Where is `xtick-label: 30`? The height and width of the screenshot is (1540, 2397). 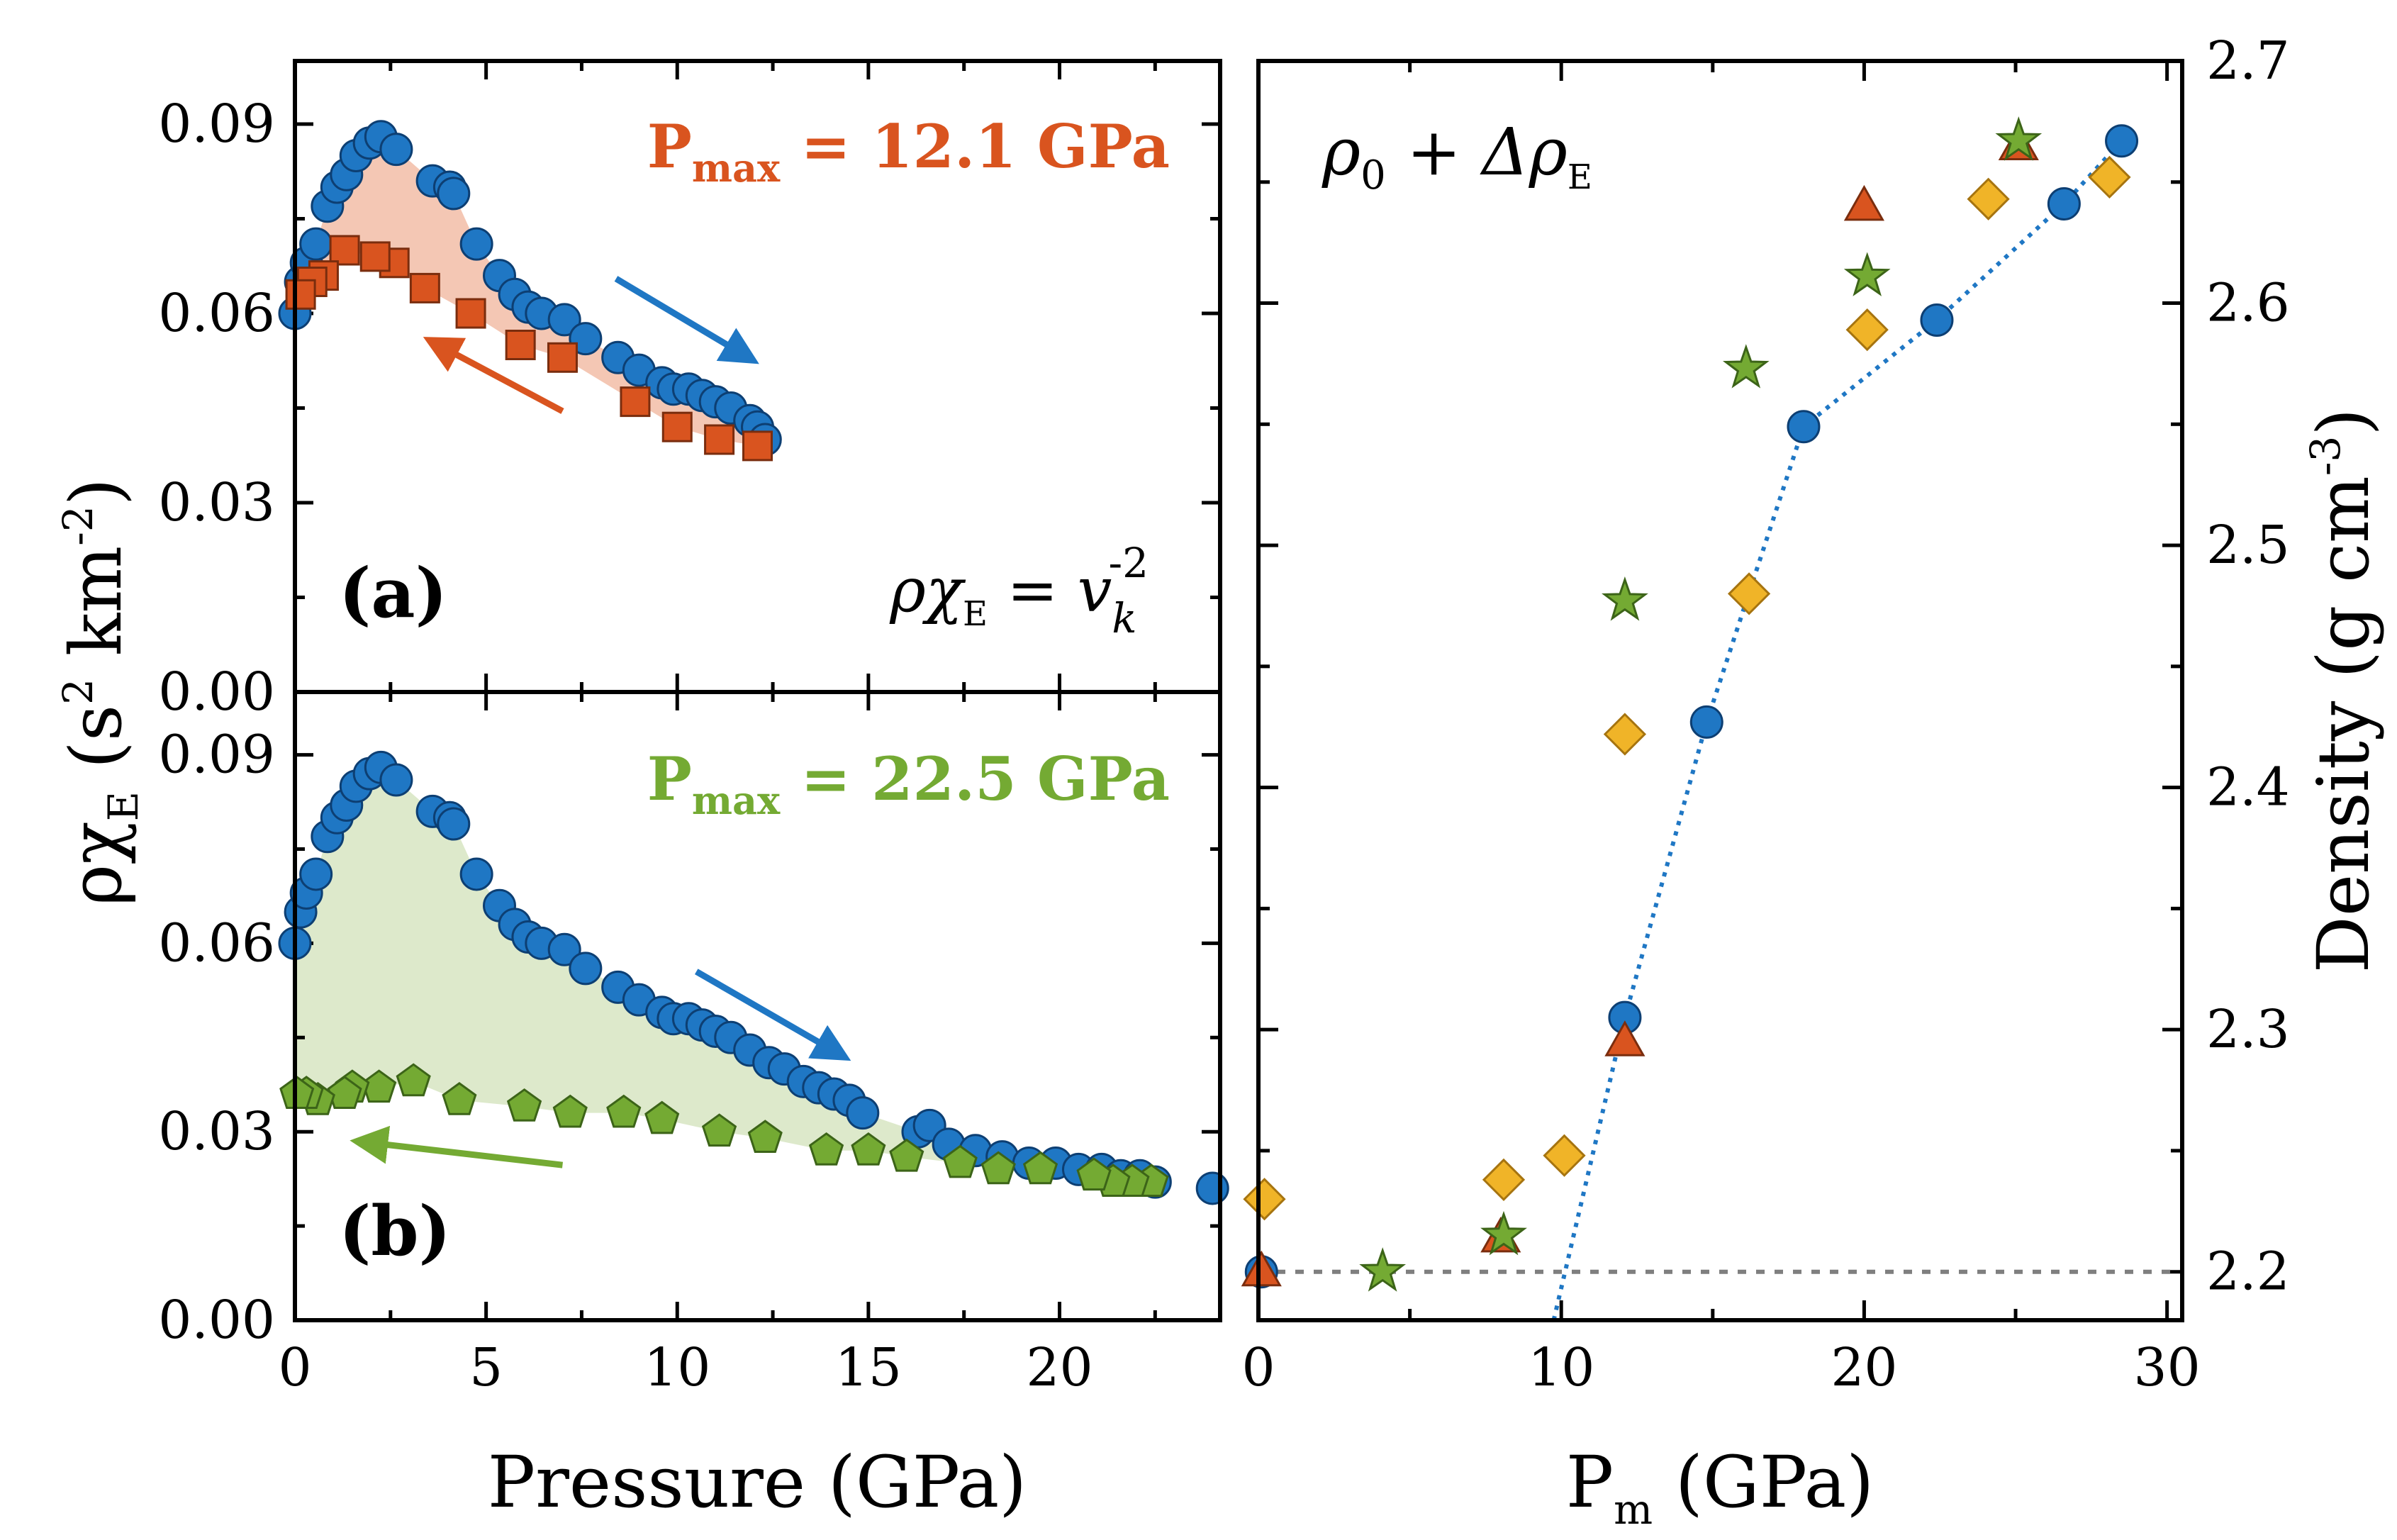 xtick-label: 30 is located at coordinates (2168, 1367).